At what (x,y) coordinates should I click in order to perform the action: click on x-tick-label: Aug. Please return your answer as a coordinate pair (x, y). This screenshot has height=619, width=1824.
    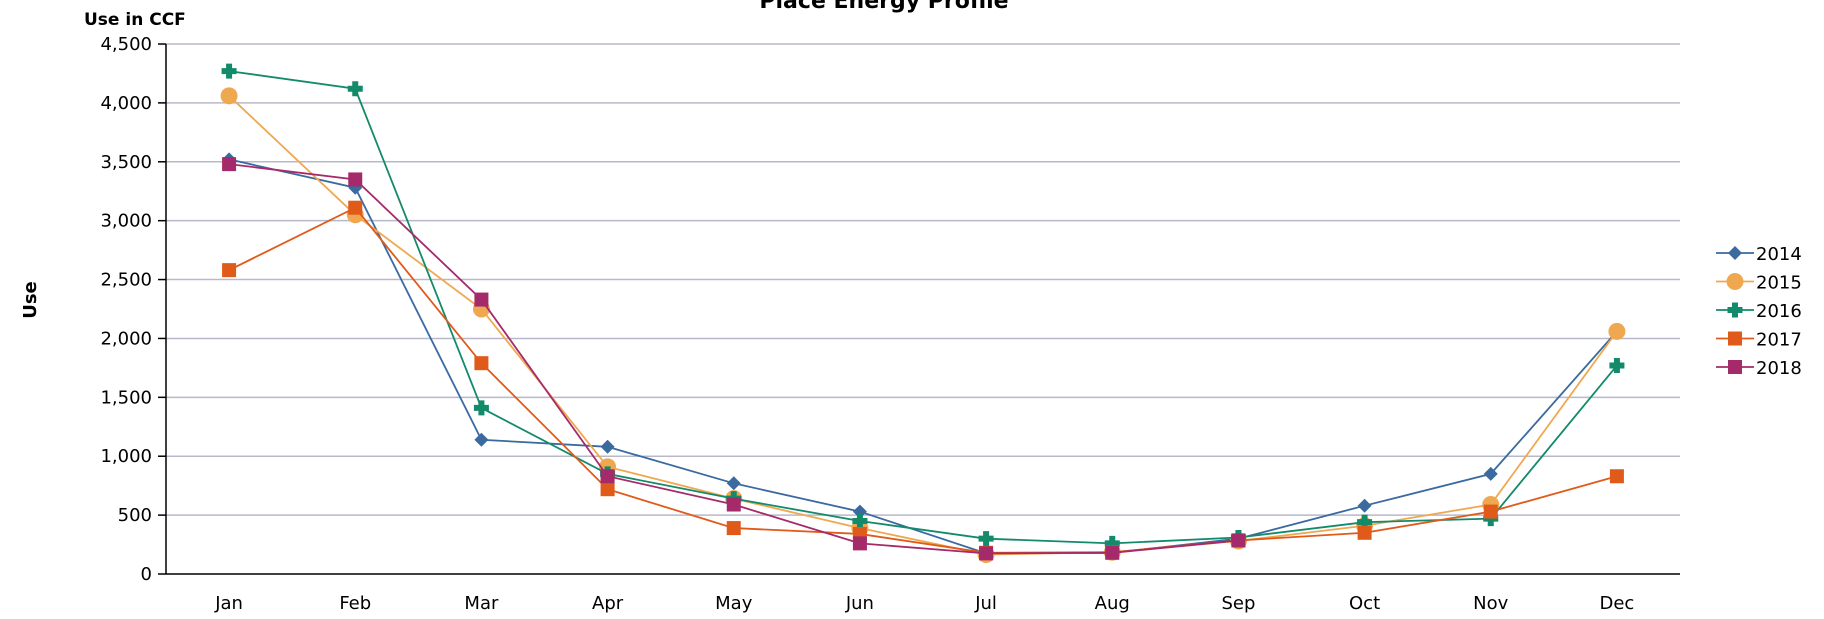
    Looking at the image, I should click on (1112, 603).